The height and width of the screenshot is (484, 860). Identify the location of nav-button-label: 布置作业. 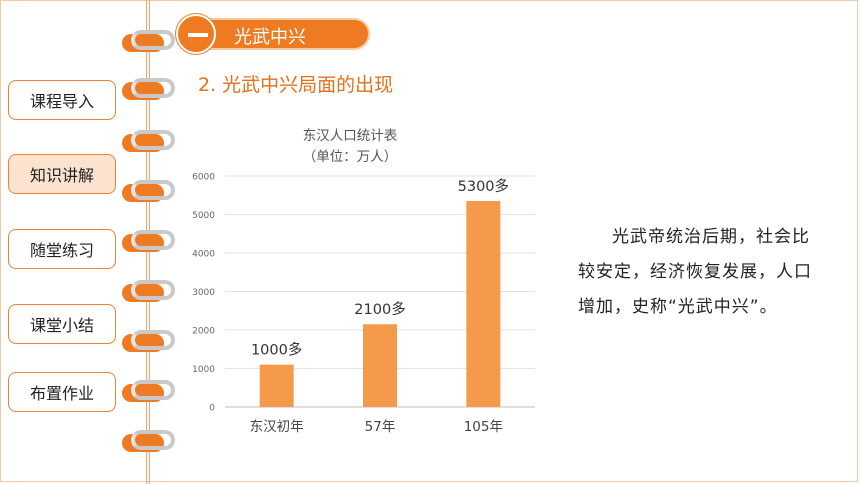
(61, 393).